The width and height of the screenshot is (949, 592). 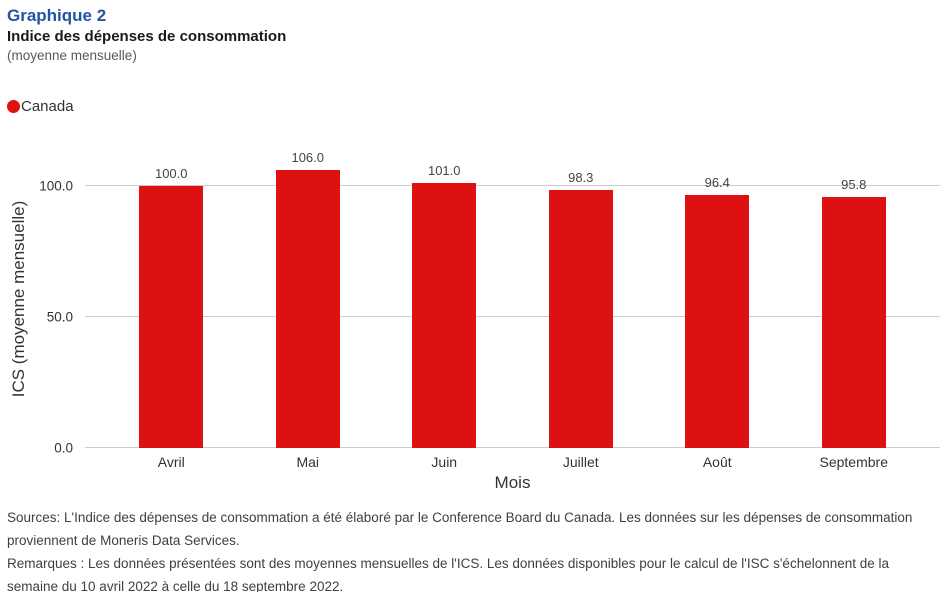 What do you see at coordinates (444, 462) in the screenshot?
I see `x-tick-label-juin: Juin` at bounding box center [444, 462].